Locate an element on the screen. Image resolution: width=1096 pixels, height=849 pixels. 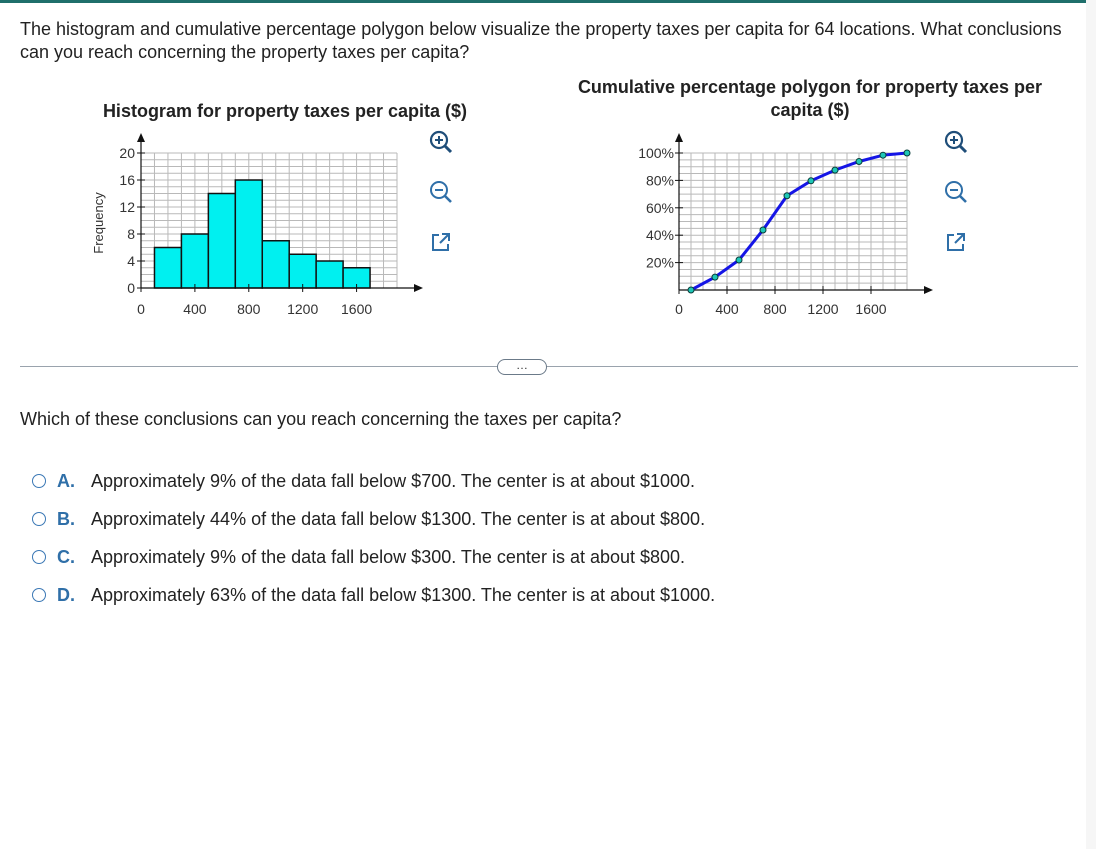
y-tick-label: 4 is located at coordinates (131, 261).